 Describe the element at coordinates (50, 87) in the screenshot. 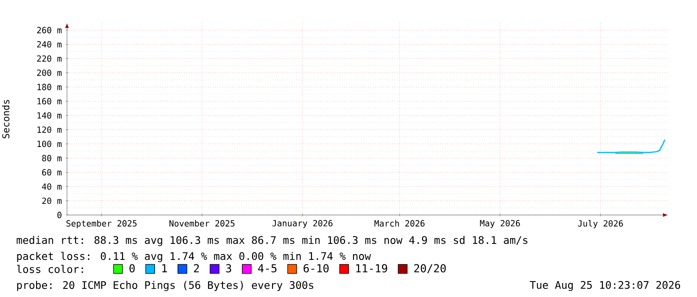

I see `y-tick-label: 180 m` at that location.